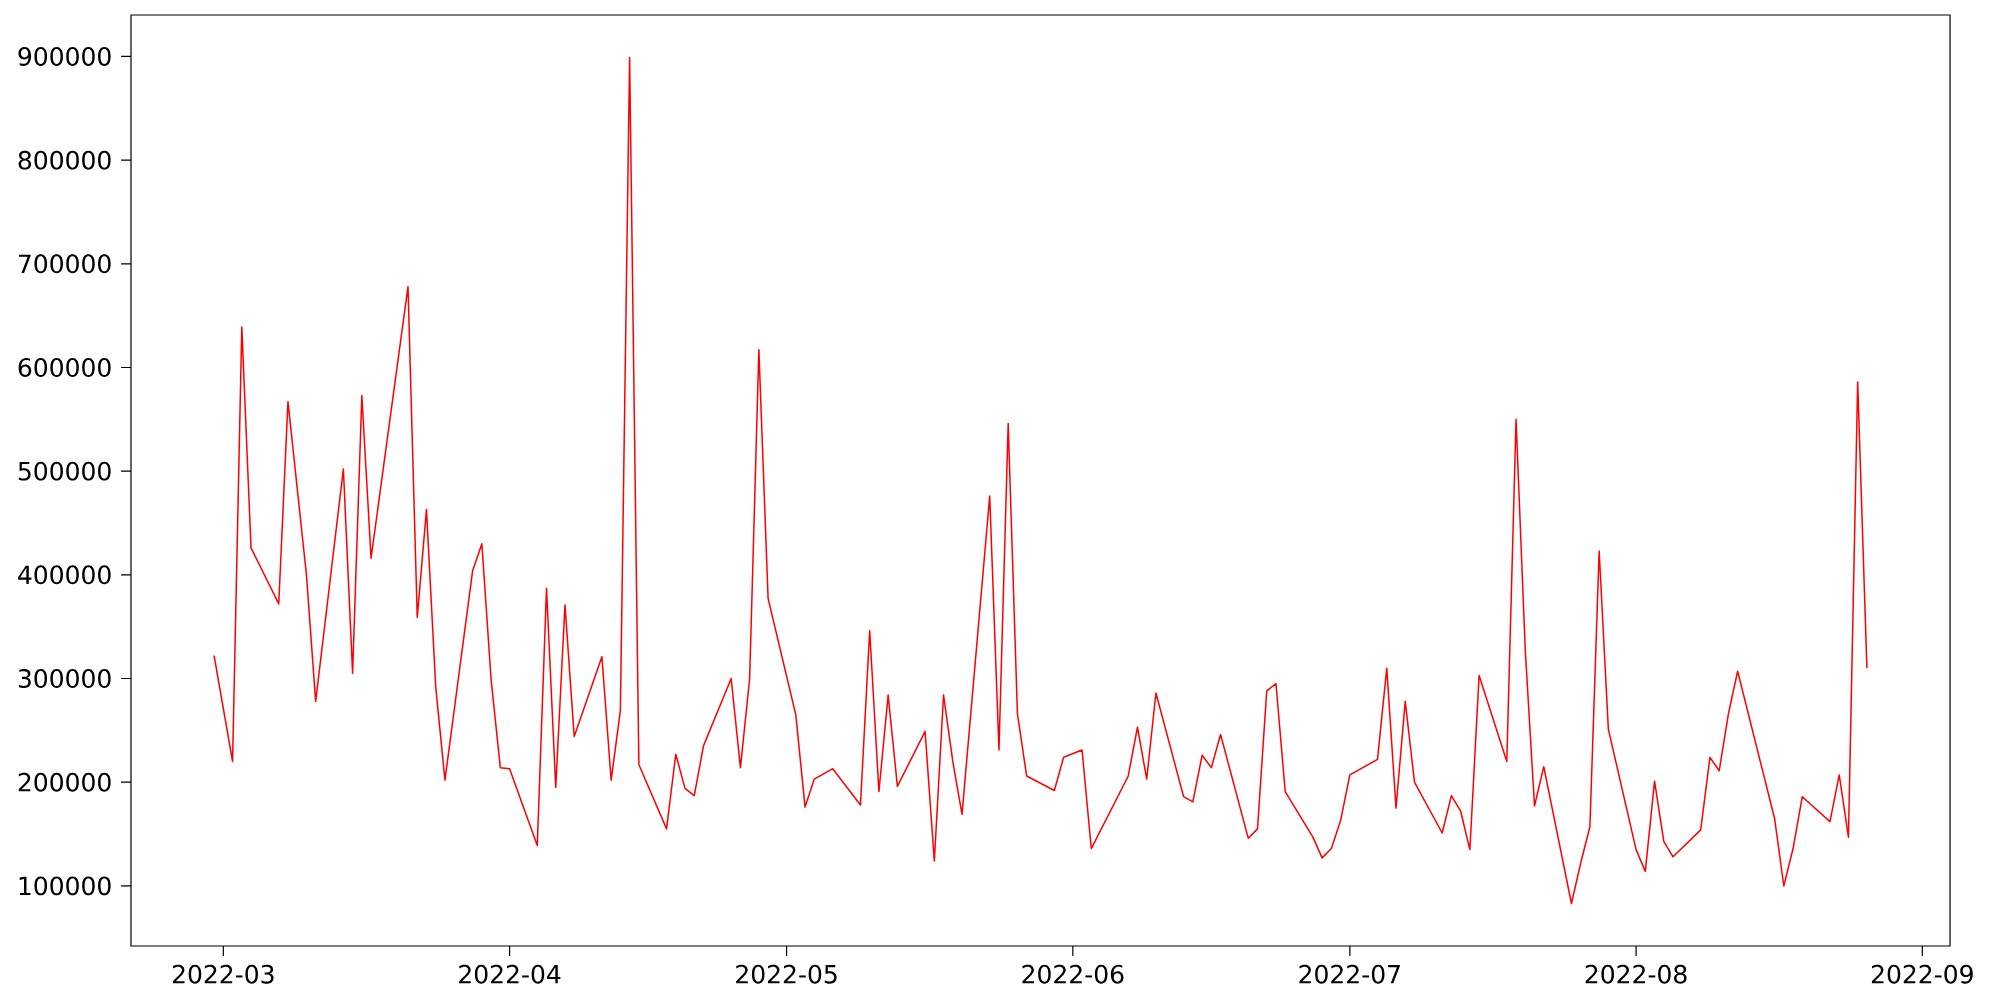 This screenshot has height=1000, width=2000. Describe the element at coordinates (1073, 974) in the screenshot. I see `x-tick-label: 2022-06` at that location.